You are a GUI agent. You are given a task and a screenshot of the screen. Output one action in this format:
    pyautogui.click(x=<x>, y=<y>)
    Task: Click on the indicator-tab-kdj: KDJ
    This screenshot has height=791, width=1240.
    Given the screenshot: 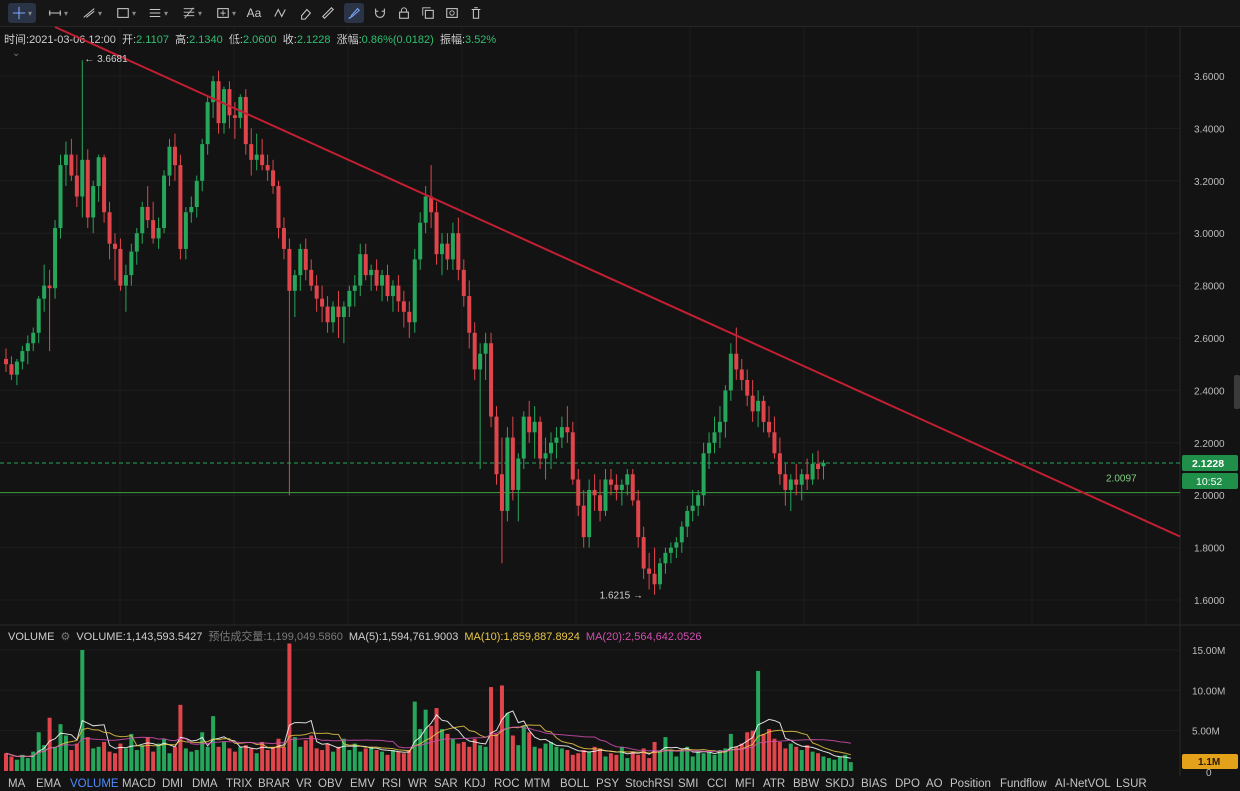 What is the action you would take?
    pyautogui.click(x=475, y=784)
    